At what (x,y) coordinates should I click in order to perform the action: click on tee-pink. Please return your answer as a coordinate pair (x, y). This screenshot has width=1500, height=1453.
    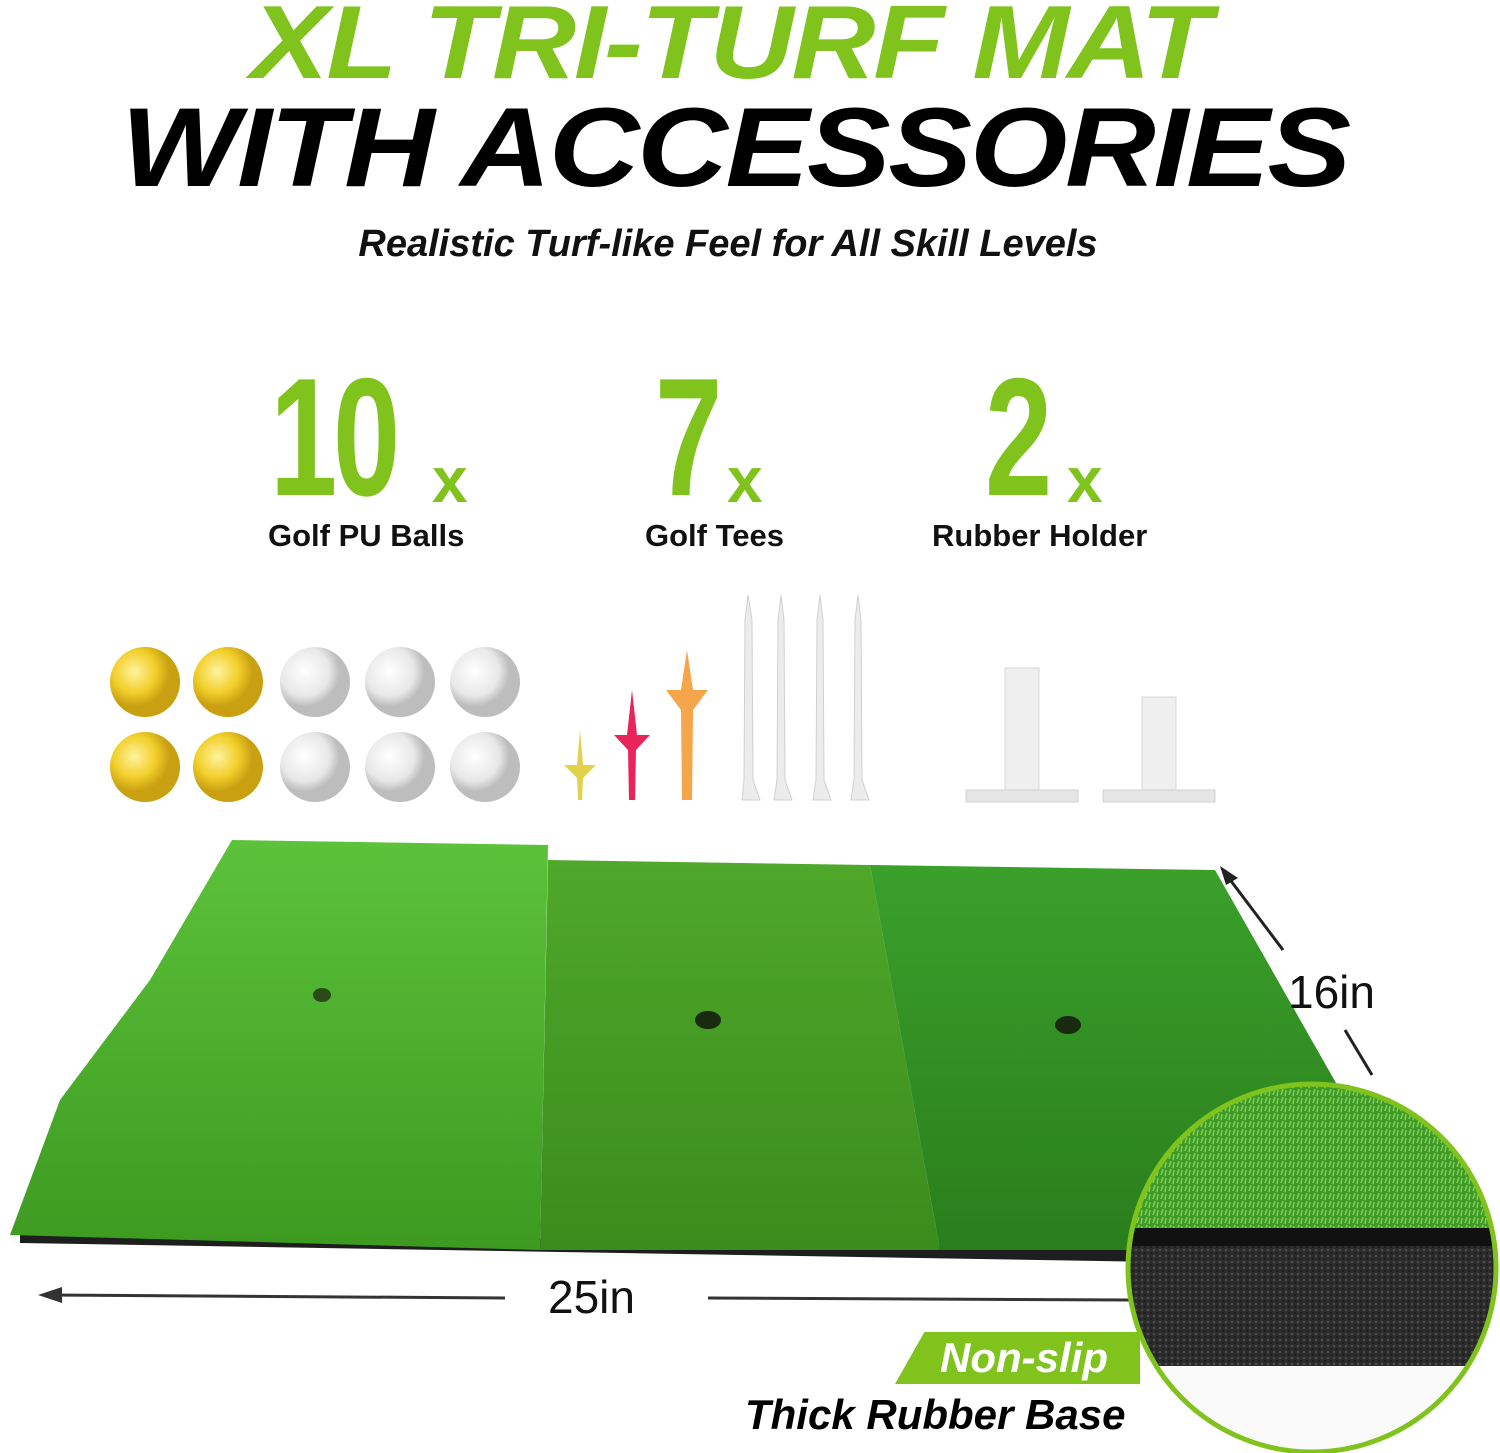
    Looking at the image, I should click on (632, 745).